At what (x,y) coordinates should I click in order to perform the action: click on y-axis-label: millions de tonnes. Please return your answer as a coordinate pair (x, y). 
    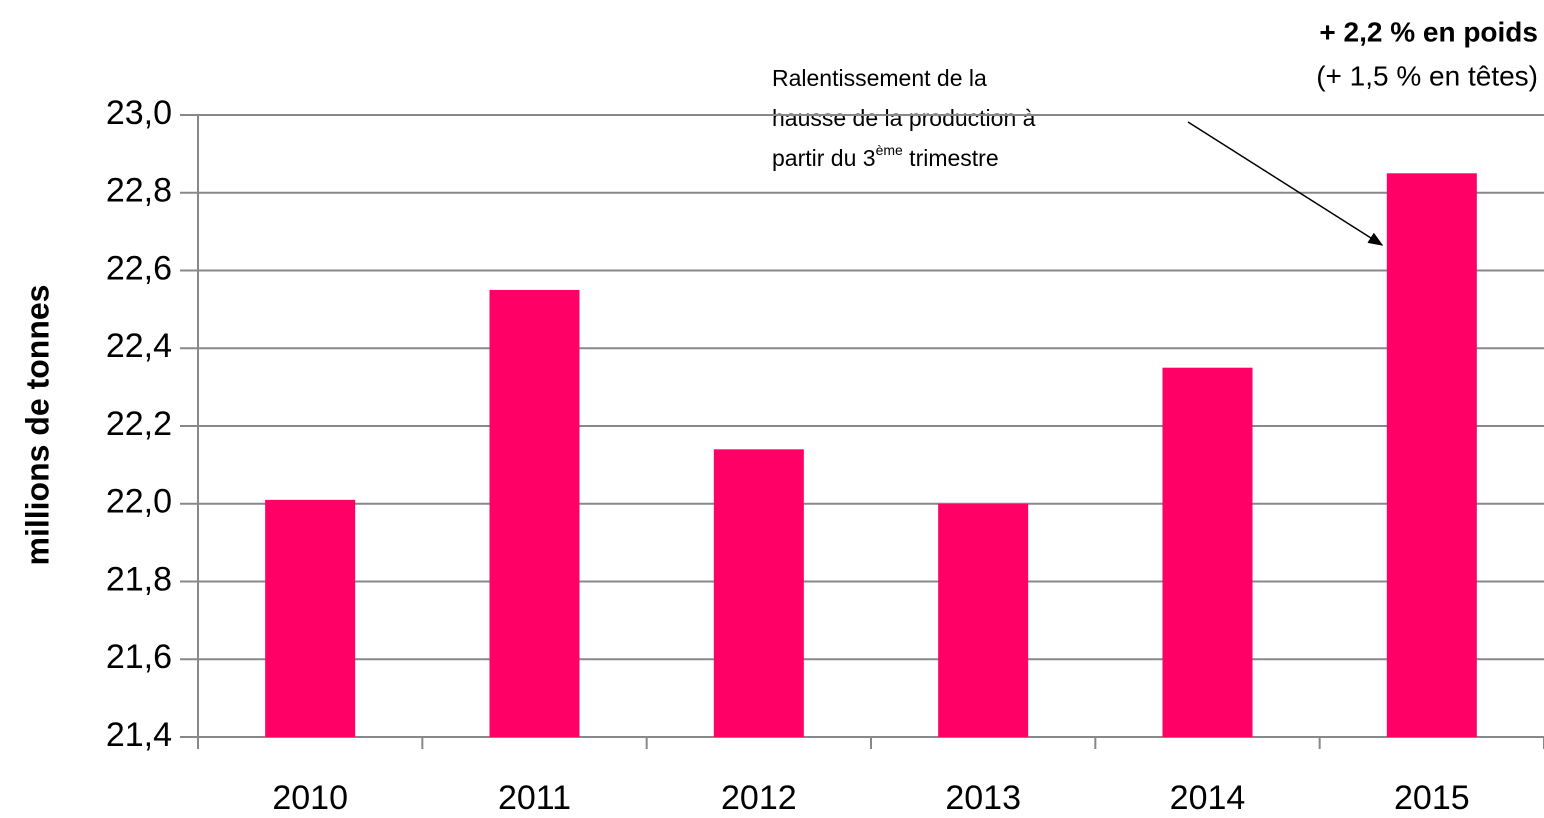
    Looking at the image, I should click on (37, 425).